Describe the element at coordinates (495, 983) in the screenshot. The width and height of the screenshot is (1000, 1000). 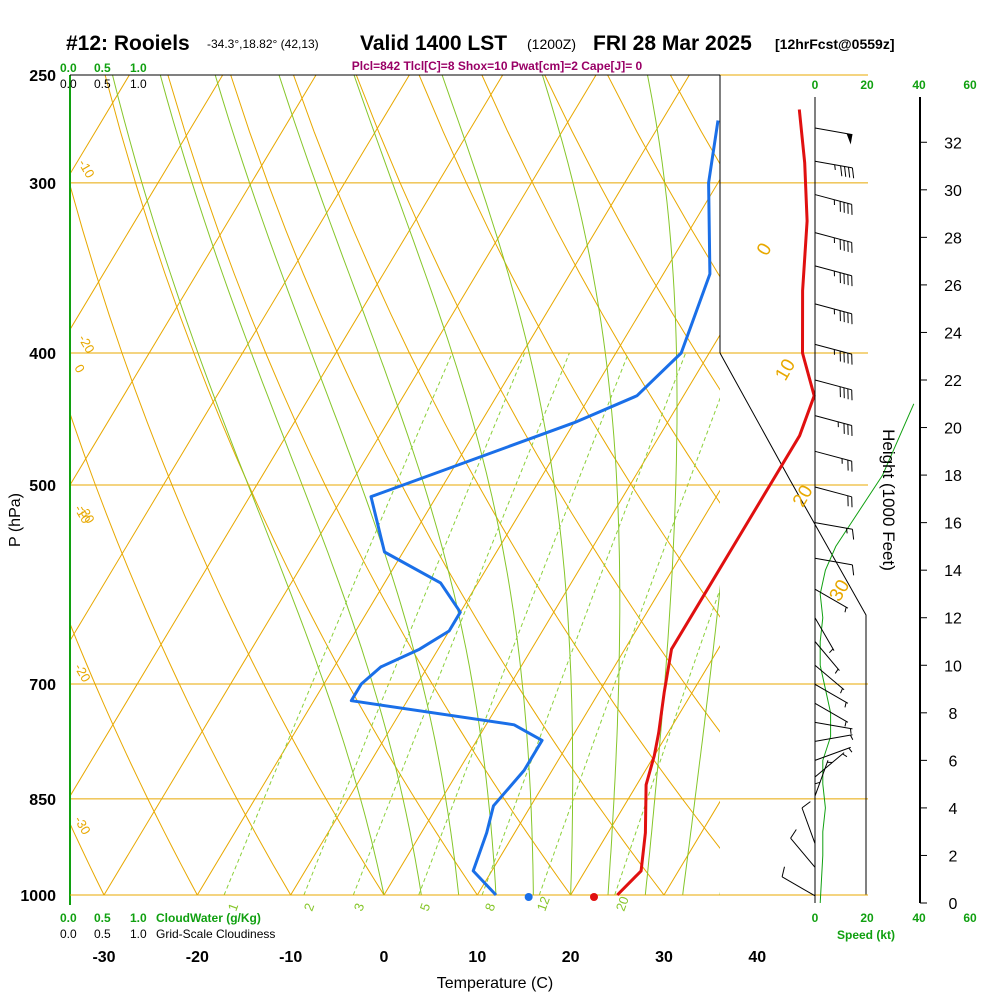
I see `x-axis-title: Temperature (C)` at that location.